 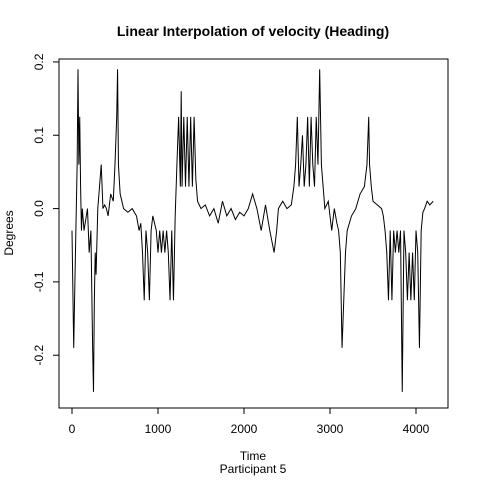 I want to click on x-tick-label: 2000, so click(x=244, y=429).